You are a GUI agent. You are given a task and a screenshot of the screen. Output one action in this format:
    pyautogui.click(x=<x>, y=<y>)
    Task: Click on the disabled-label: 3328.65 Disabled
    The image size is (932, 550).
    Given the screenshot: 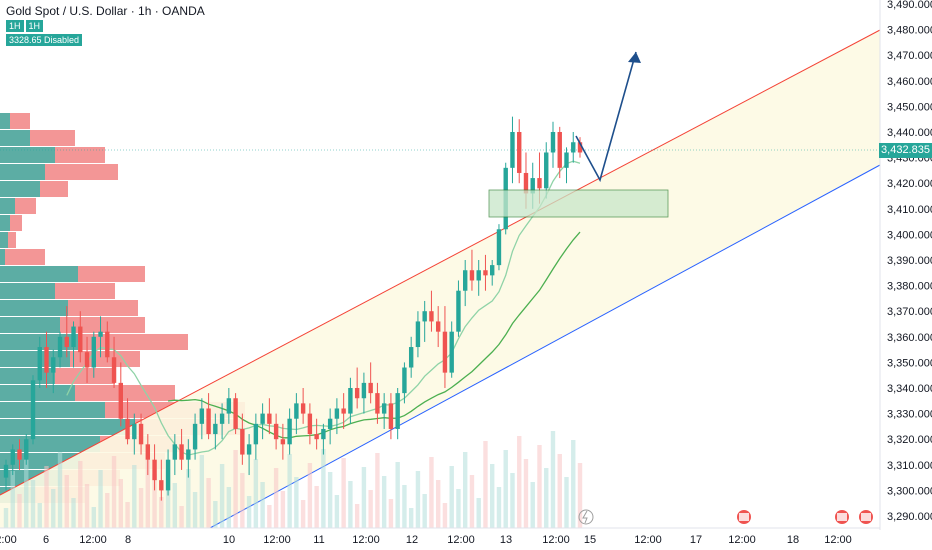 What is the action you would take?
    pyautogui.click(x=44, y=40)
    